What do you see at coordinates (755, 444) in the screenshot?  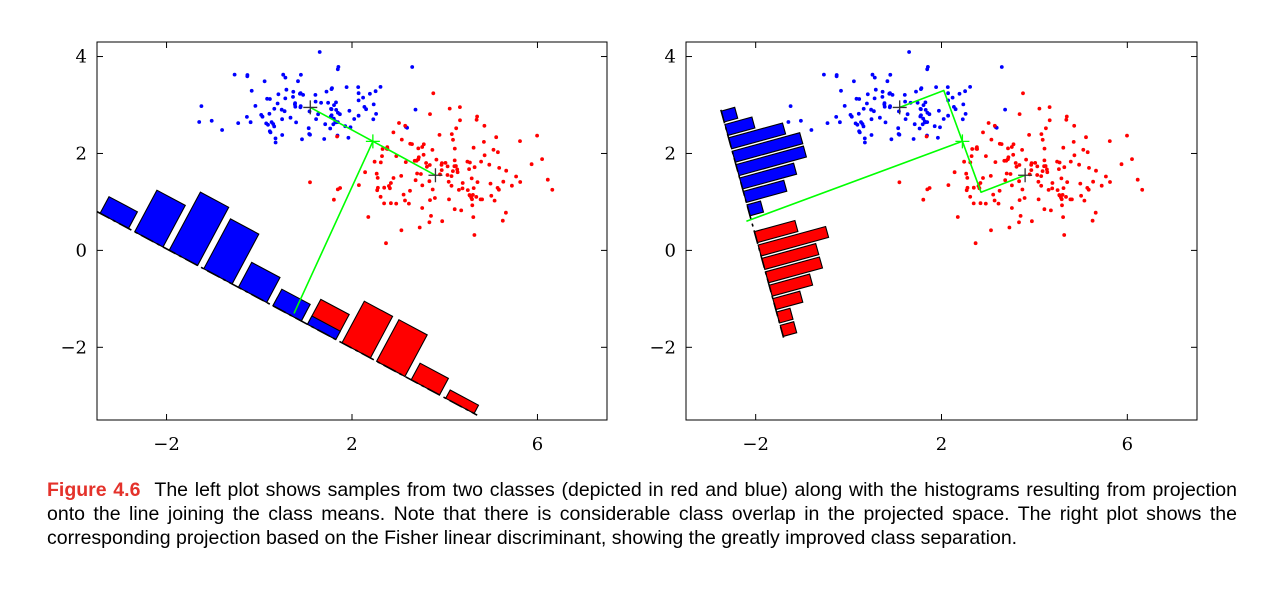 I see `right-xtick-label: −2` at bounding box center [755, 444].